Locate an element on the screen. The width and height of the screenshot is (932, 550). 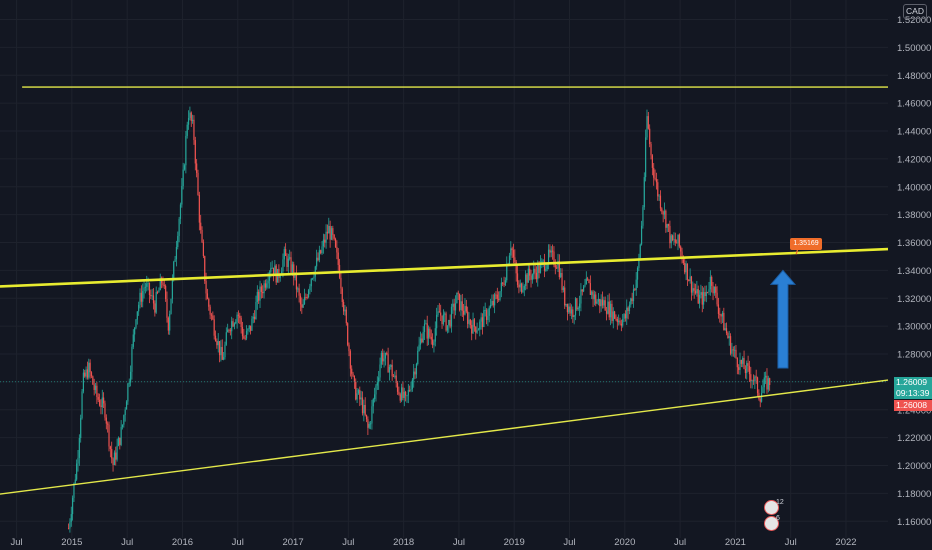
y-tick-label: 1.30000 is located at coordinates (914, 327).